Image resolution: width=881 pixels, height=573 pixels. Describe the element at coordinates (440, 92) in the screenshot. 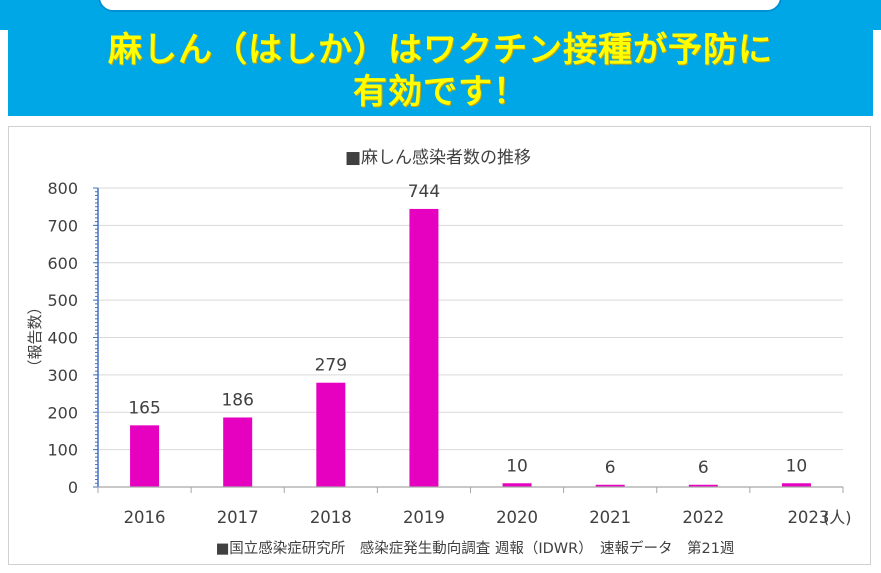

I see `headline-line-2: 有効です！` at that location.